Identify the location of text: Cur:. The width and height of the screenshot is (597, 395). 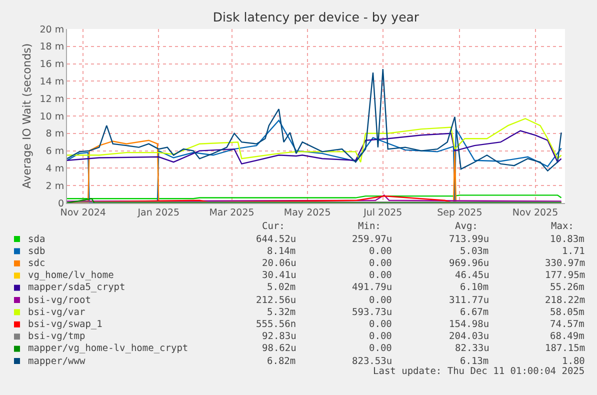
(273, 226).